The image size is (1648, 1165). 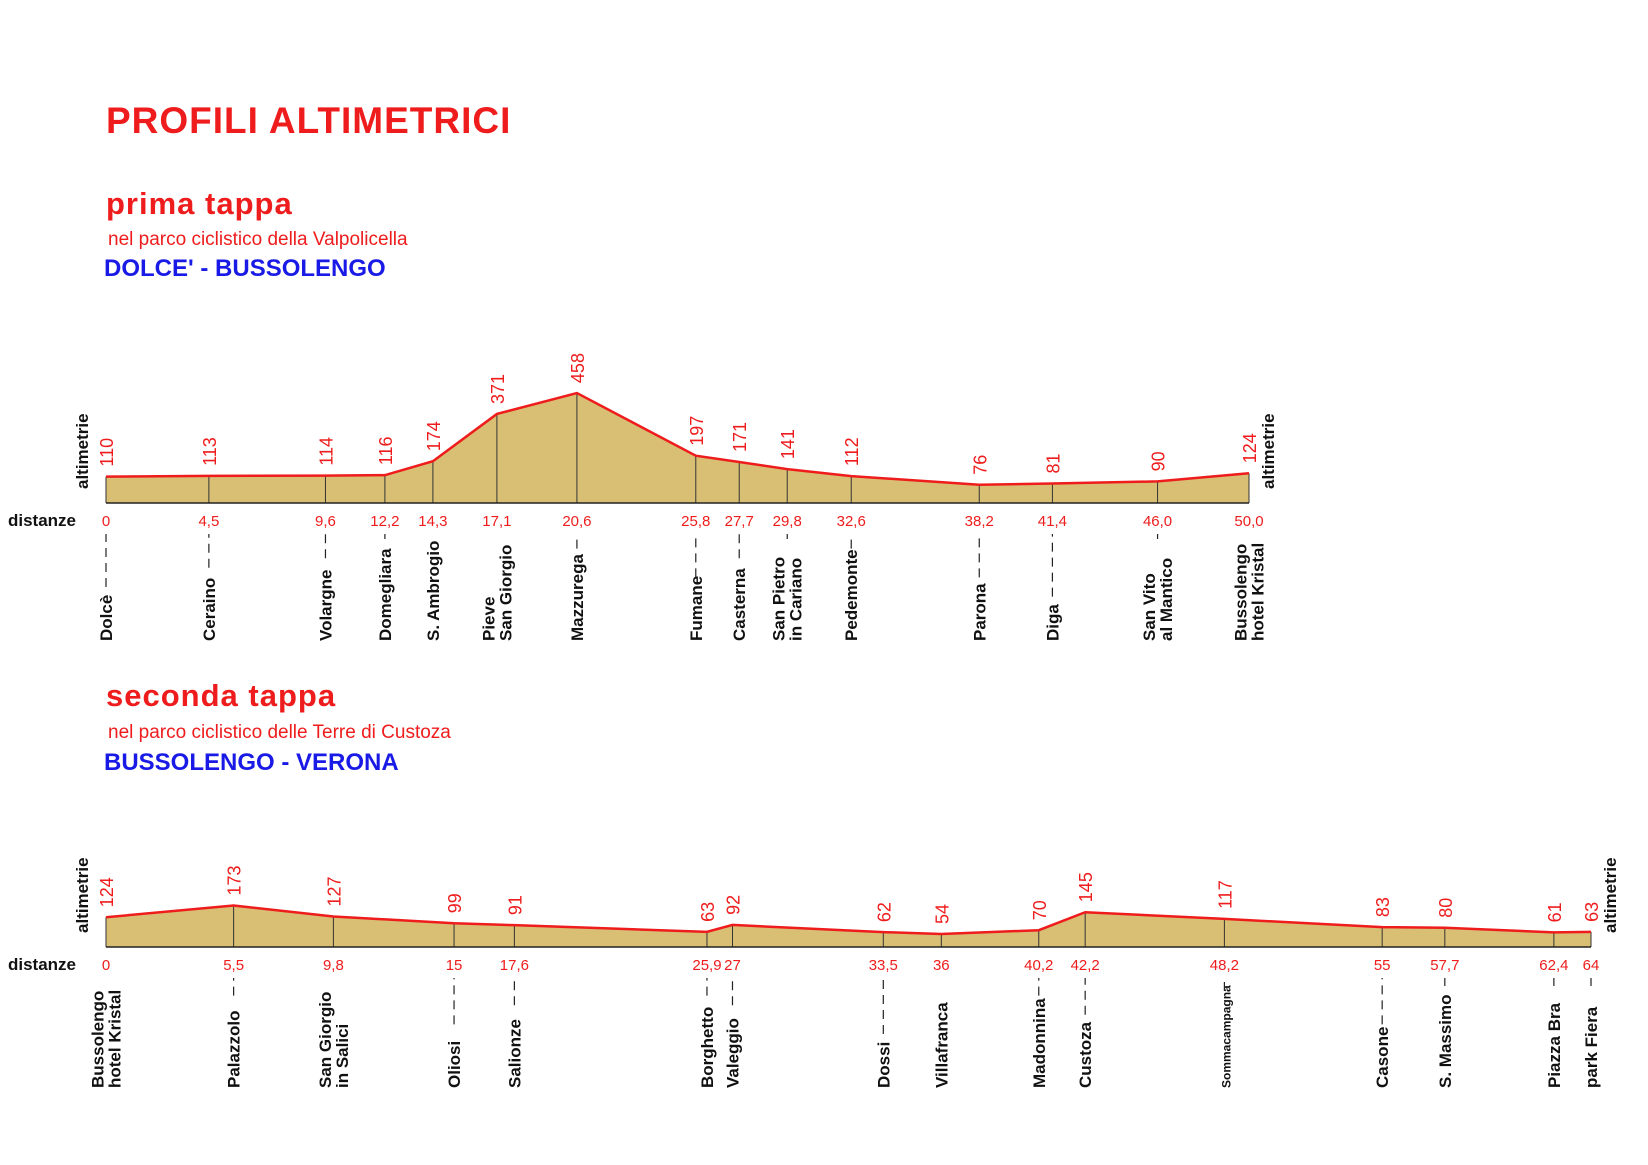 What do you see at coordinates (325, 521) in the screenshot?
I see `distance-label: 9,6` at bounding box center [325, 521].